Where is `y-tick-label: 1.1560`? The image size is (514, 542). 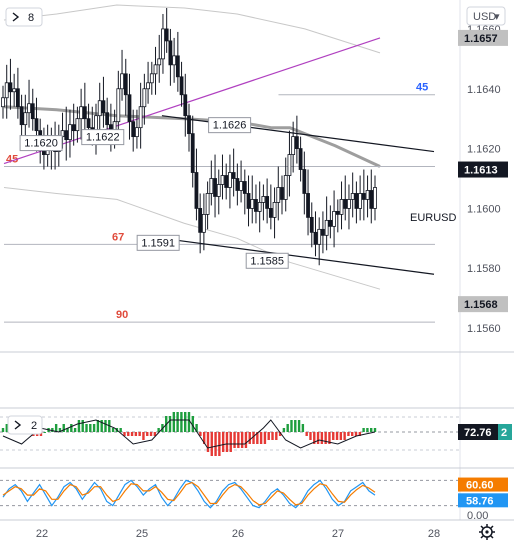
y-tick-label: 1.1560 is located at coordinates (484, 329).